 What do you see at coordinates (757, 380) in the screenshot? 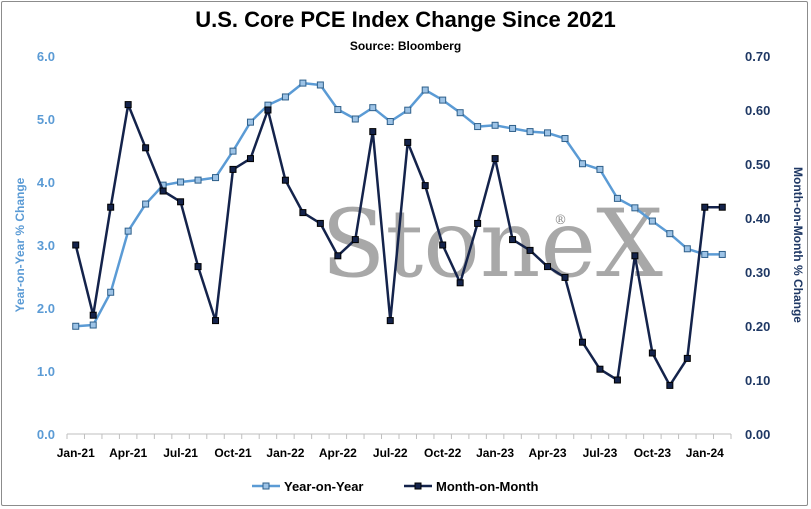
I see `y-right-tick-label: 0.10` at bounding box center [757, 380].